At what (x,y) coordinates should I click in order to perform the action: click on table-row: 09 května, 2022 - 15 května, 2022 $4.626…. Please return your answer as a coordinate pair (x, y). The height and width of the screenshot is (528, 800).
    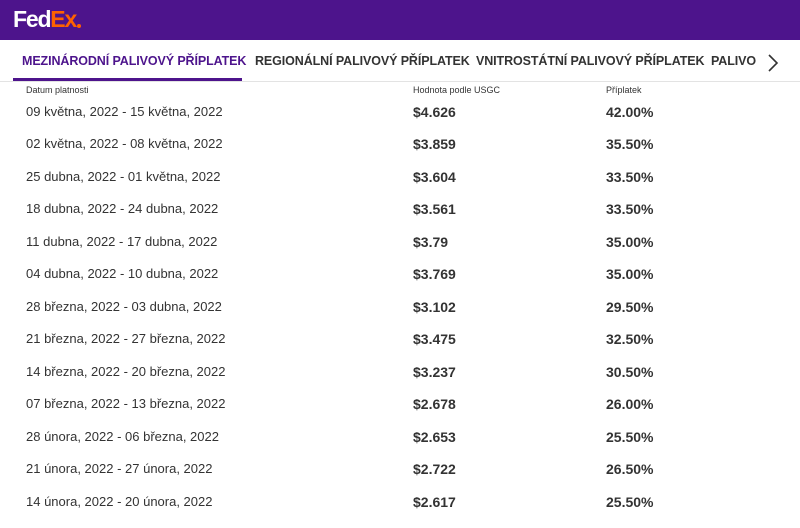
    Looking at the image, I should click on (400, 120).